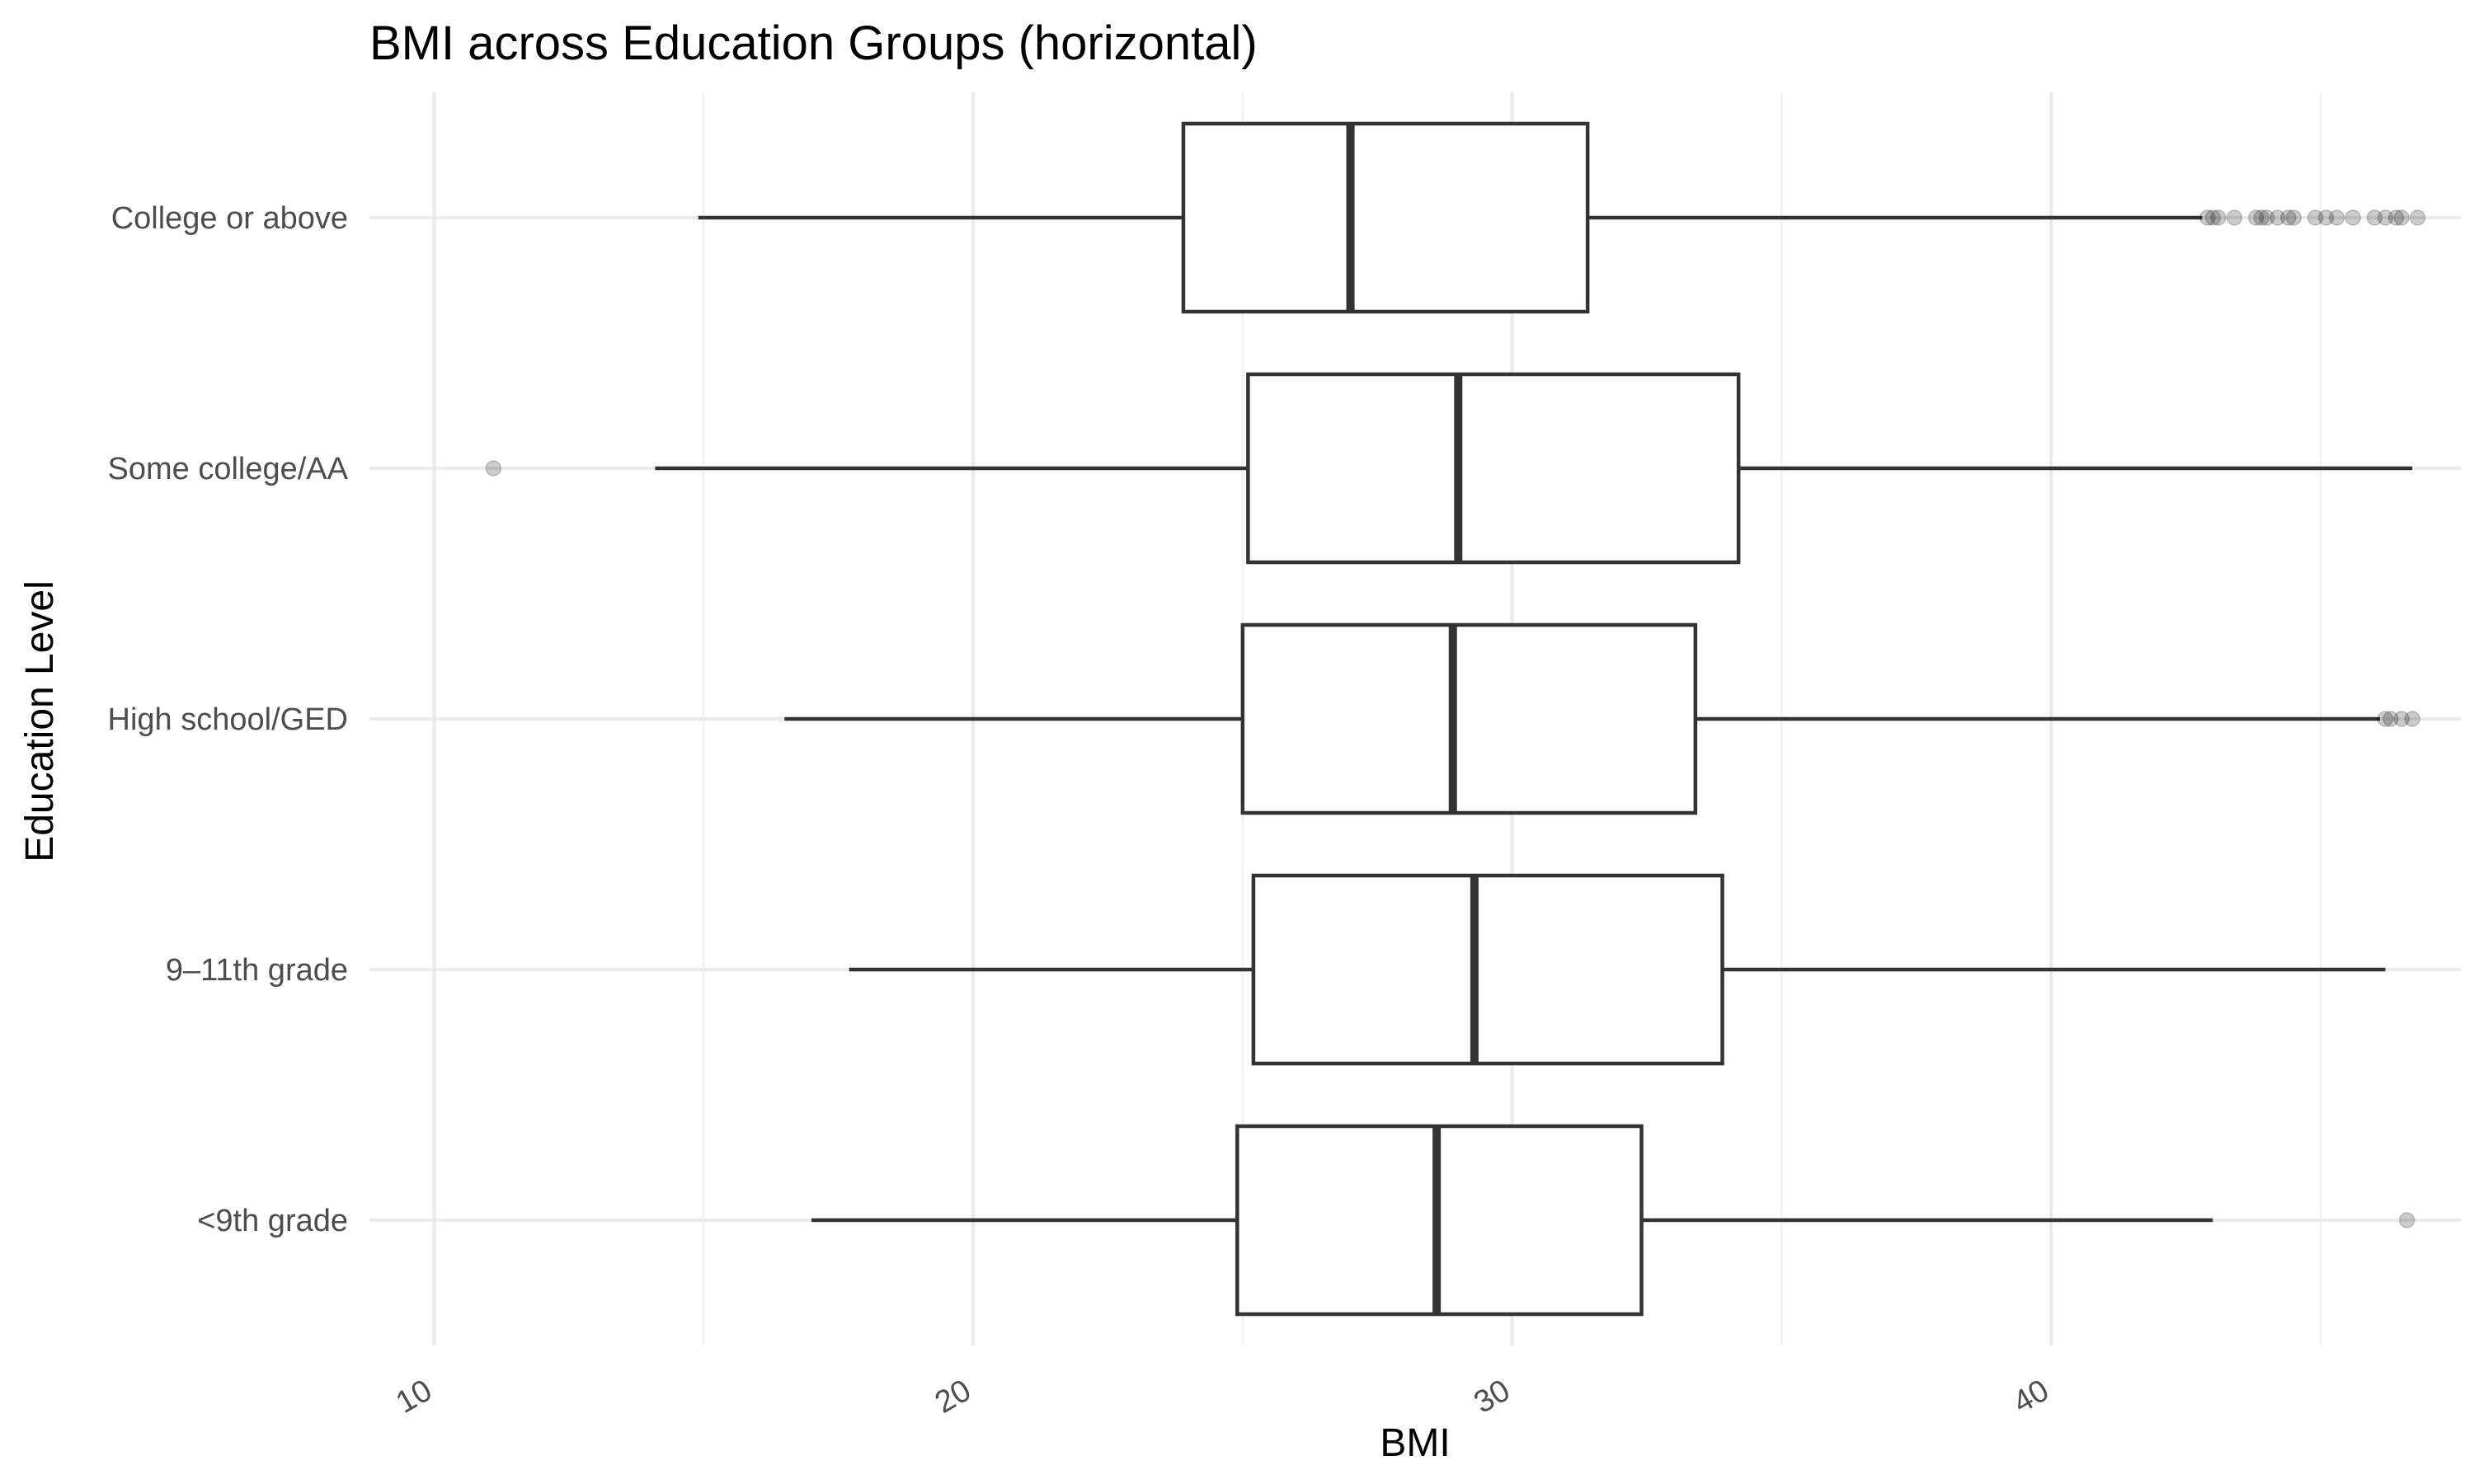  Describe the element at coordinates (813, 43) in the screenshot. I see `chart-title: BMI across Education Groups (horizontal)` at that location.